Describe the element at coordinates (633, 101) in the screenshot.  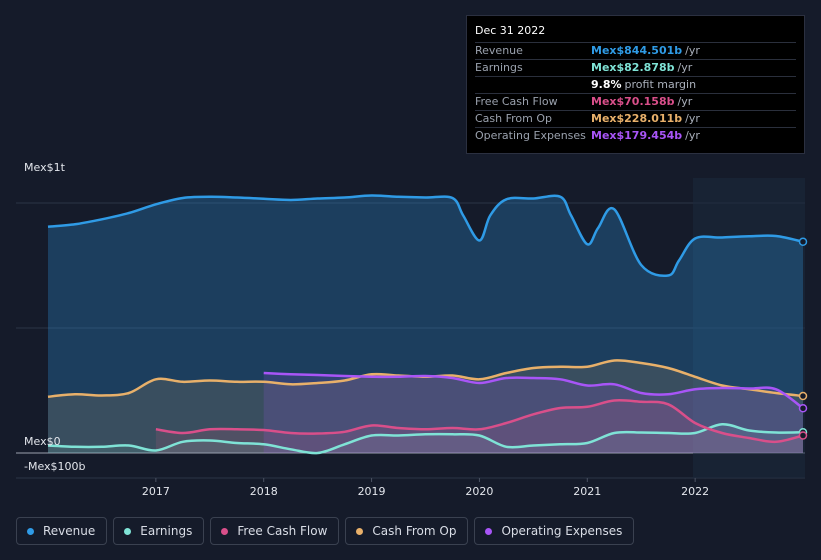
I see `tooltip-row-value: Mex$70.158b` at that location.